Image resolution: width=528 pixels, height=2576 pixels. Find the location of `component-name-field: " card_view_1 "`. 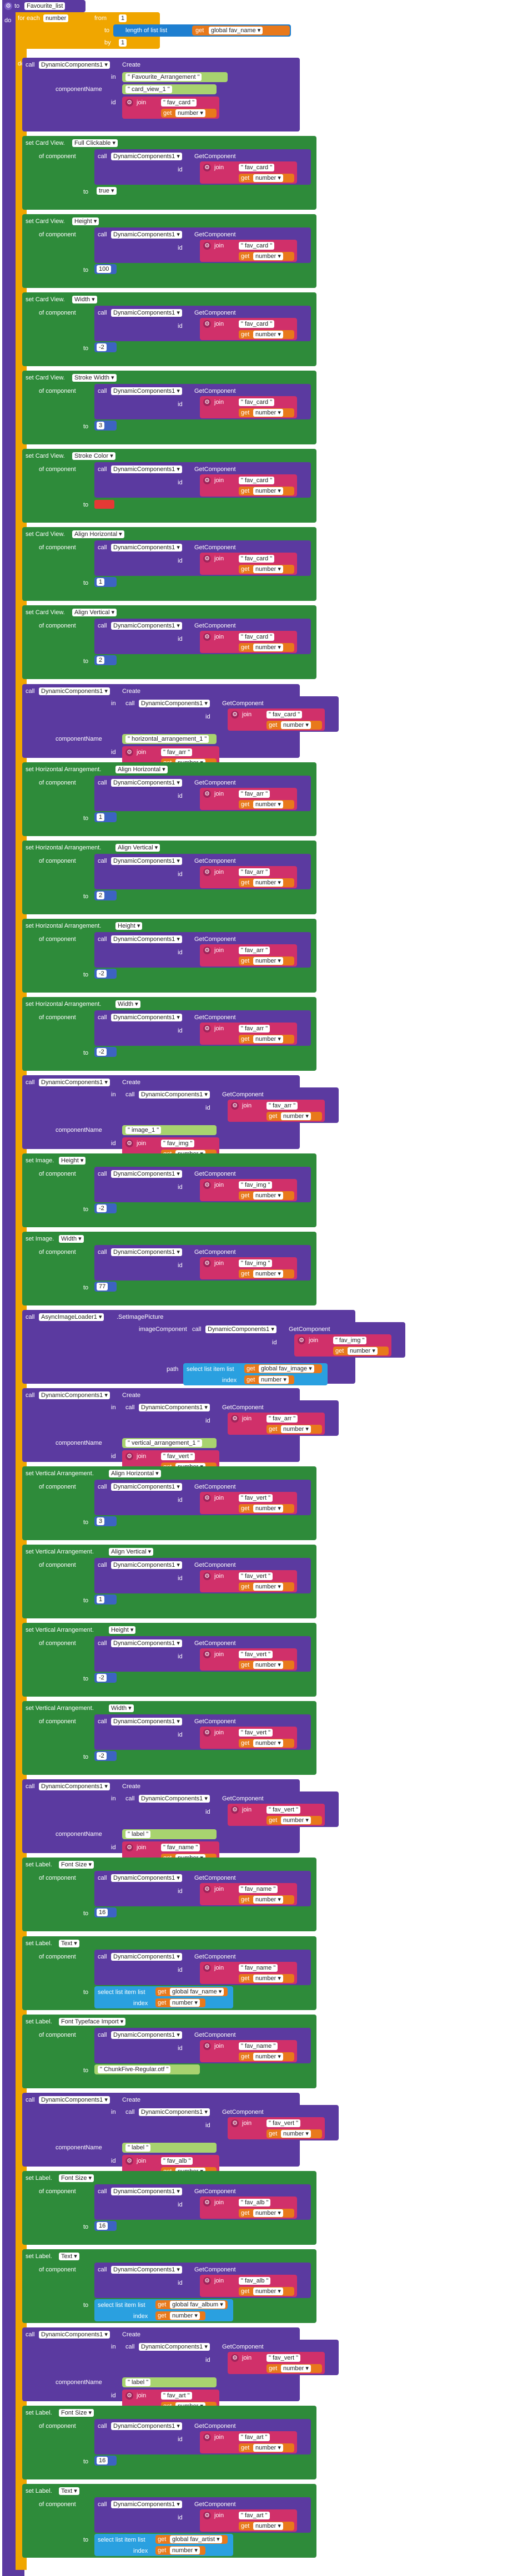

component-name-field: " card_view_1 " is located at coordinates (148, 89).